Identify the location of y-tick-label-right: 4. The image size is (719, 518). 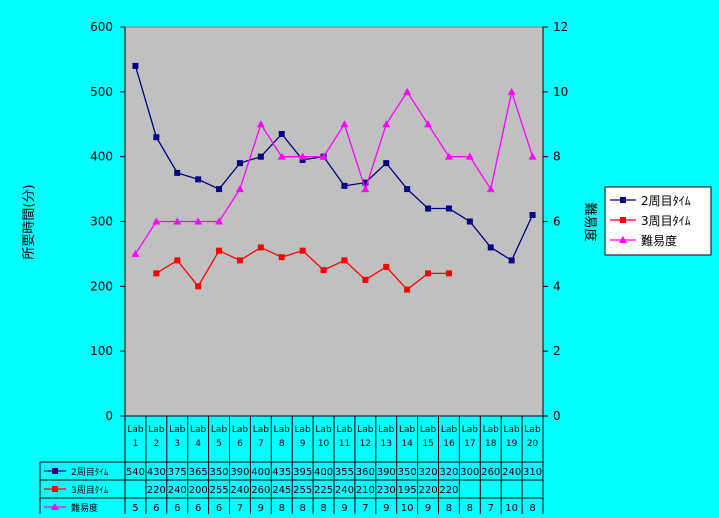
(557, 286).